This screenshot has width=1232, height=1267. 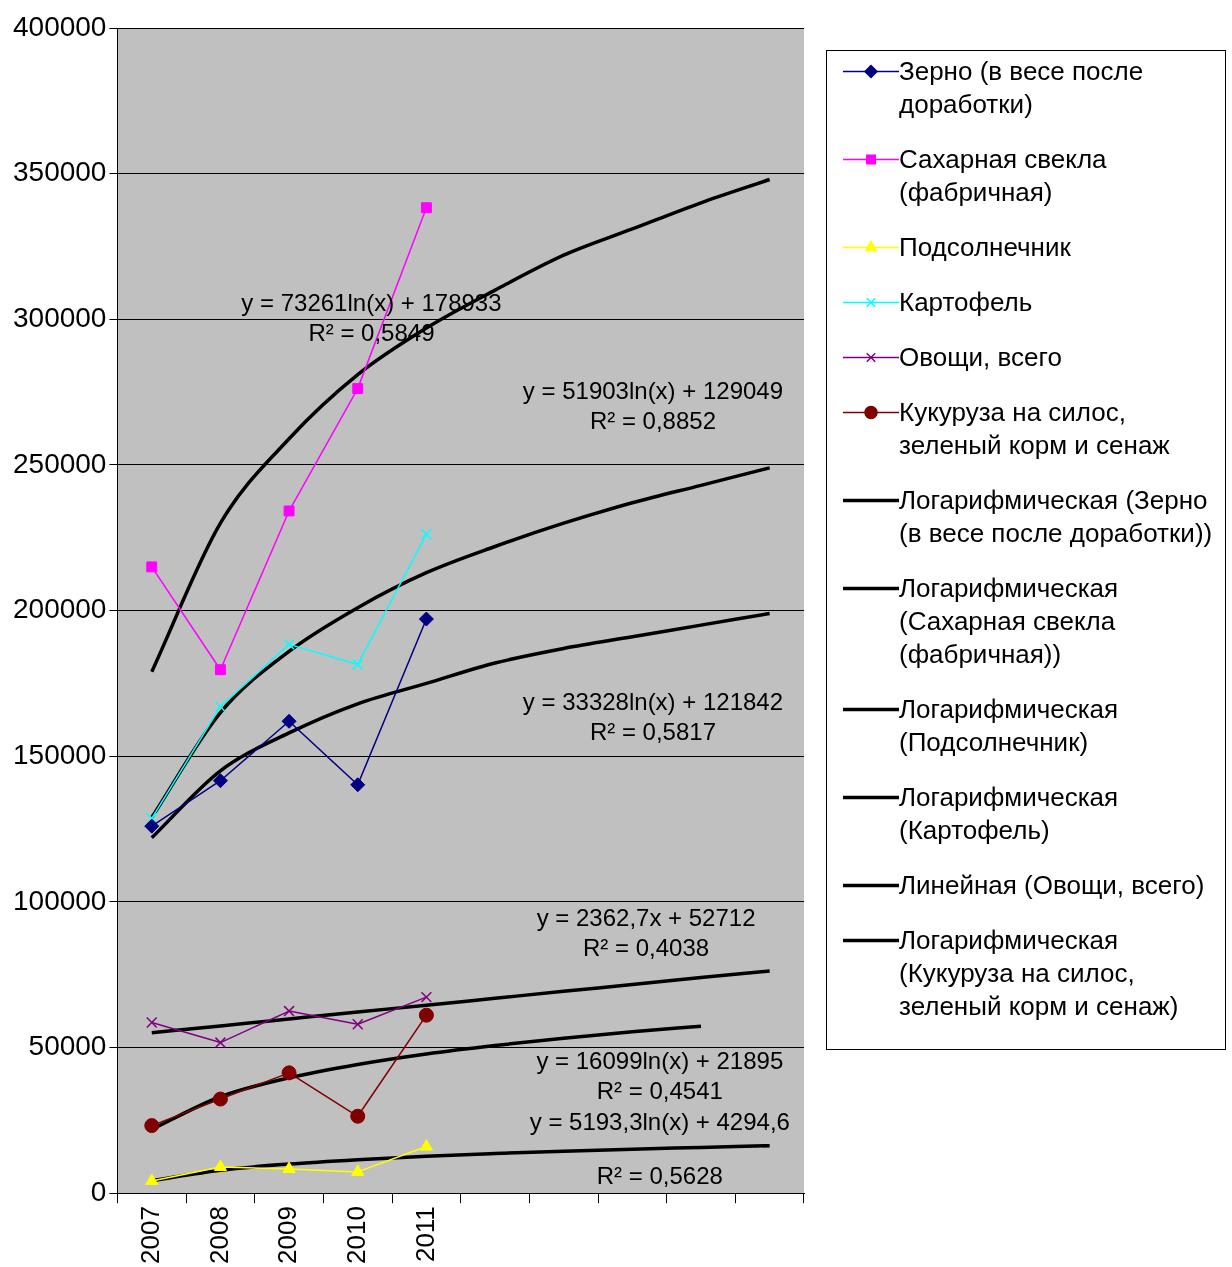 I want to click on x-tick-label: 2011, so click(x=424, y=1234).